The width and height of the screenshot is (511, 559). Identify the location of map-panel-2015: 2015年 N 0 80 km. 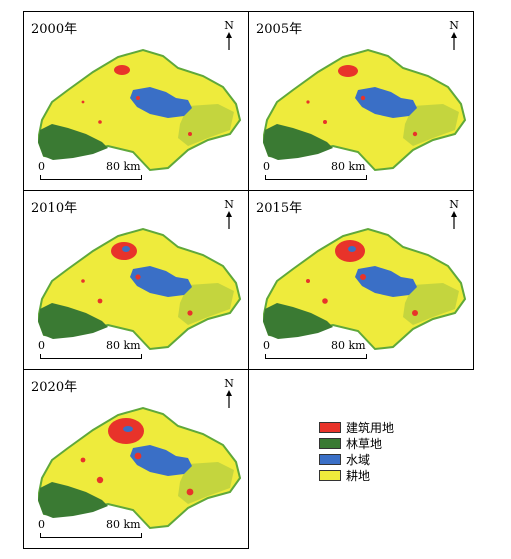
(361, 280).